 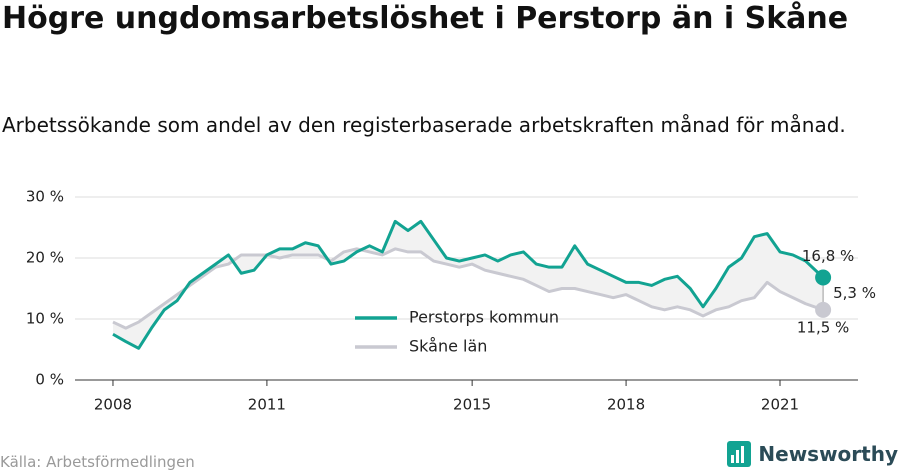 I want to click on x-tick-label: 2018, so click(x=626, y=405).